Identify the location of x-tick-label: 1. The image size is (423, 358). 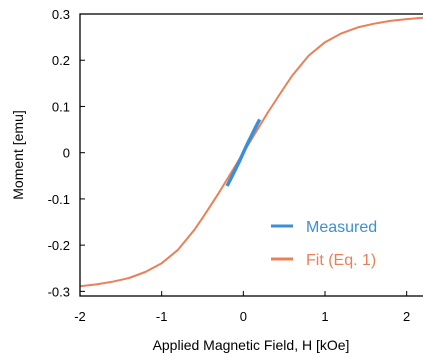
(324, 316).